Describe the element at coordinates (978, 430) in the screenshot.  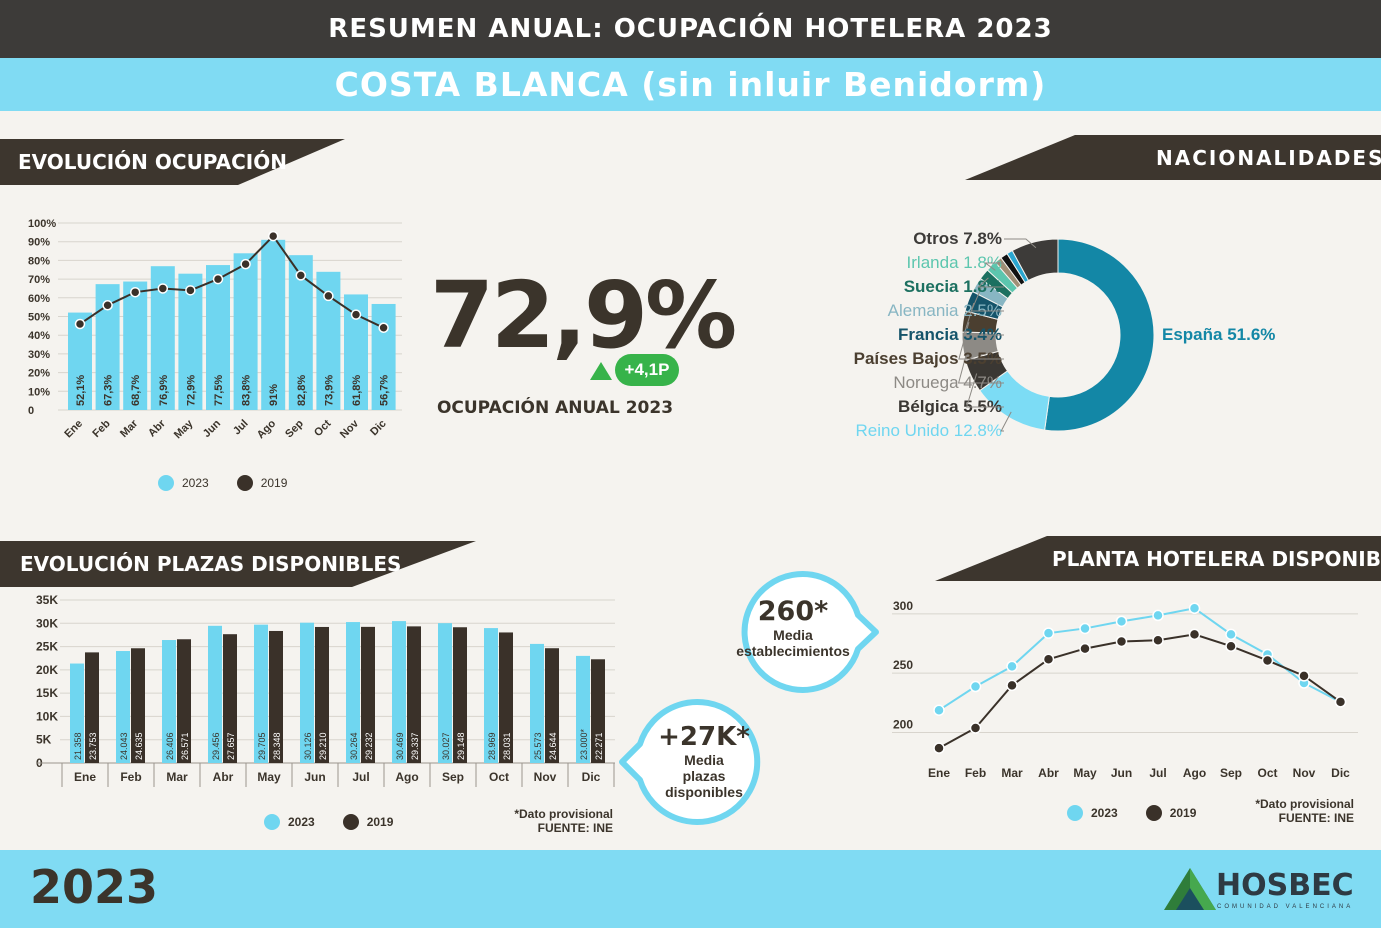
I see `slice-value: 12.8%` at that location.